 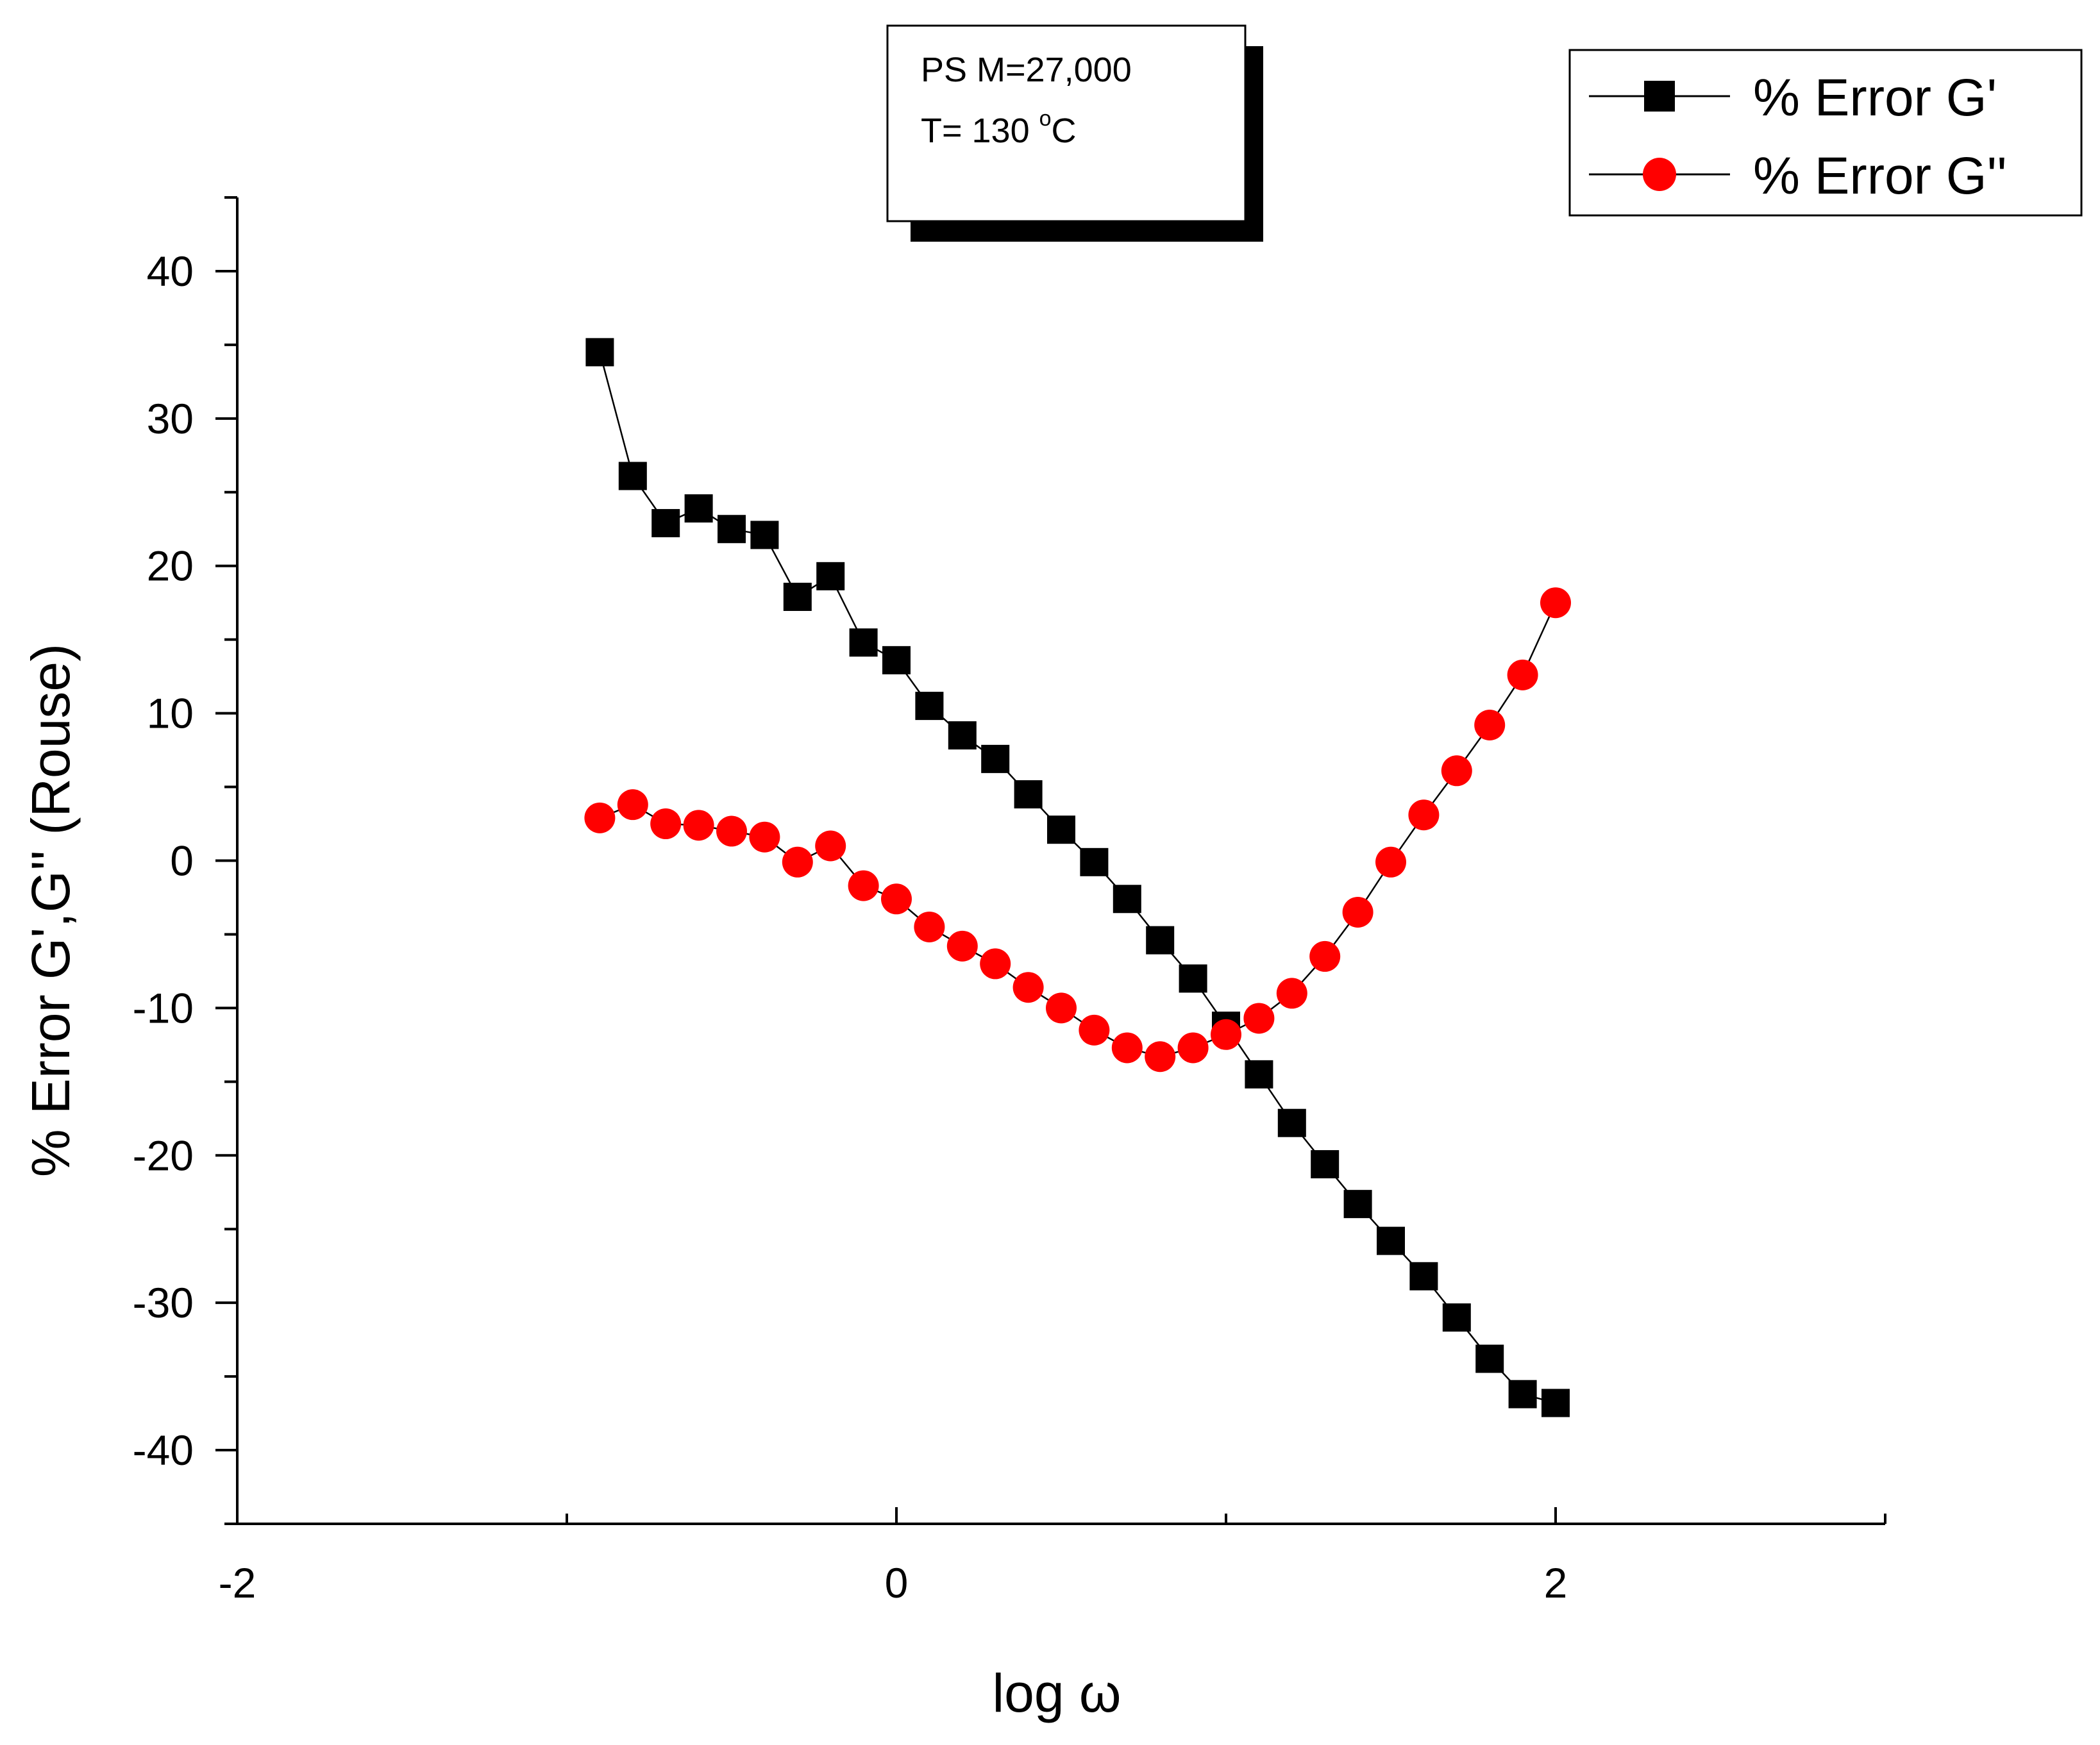 What do you see at coordinates (163, 1155) in the screenshot?
I see `y-tick-label: -20` at bounding box center [163, 1155].